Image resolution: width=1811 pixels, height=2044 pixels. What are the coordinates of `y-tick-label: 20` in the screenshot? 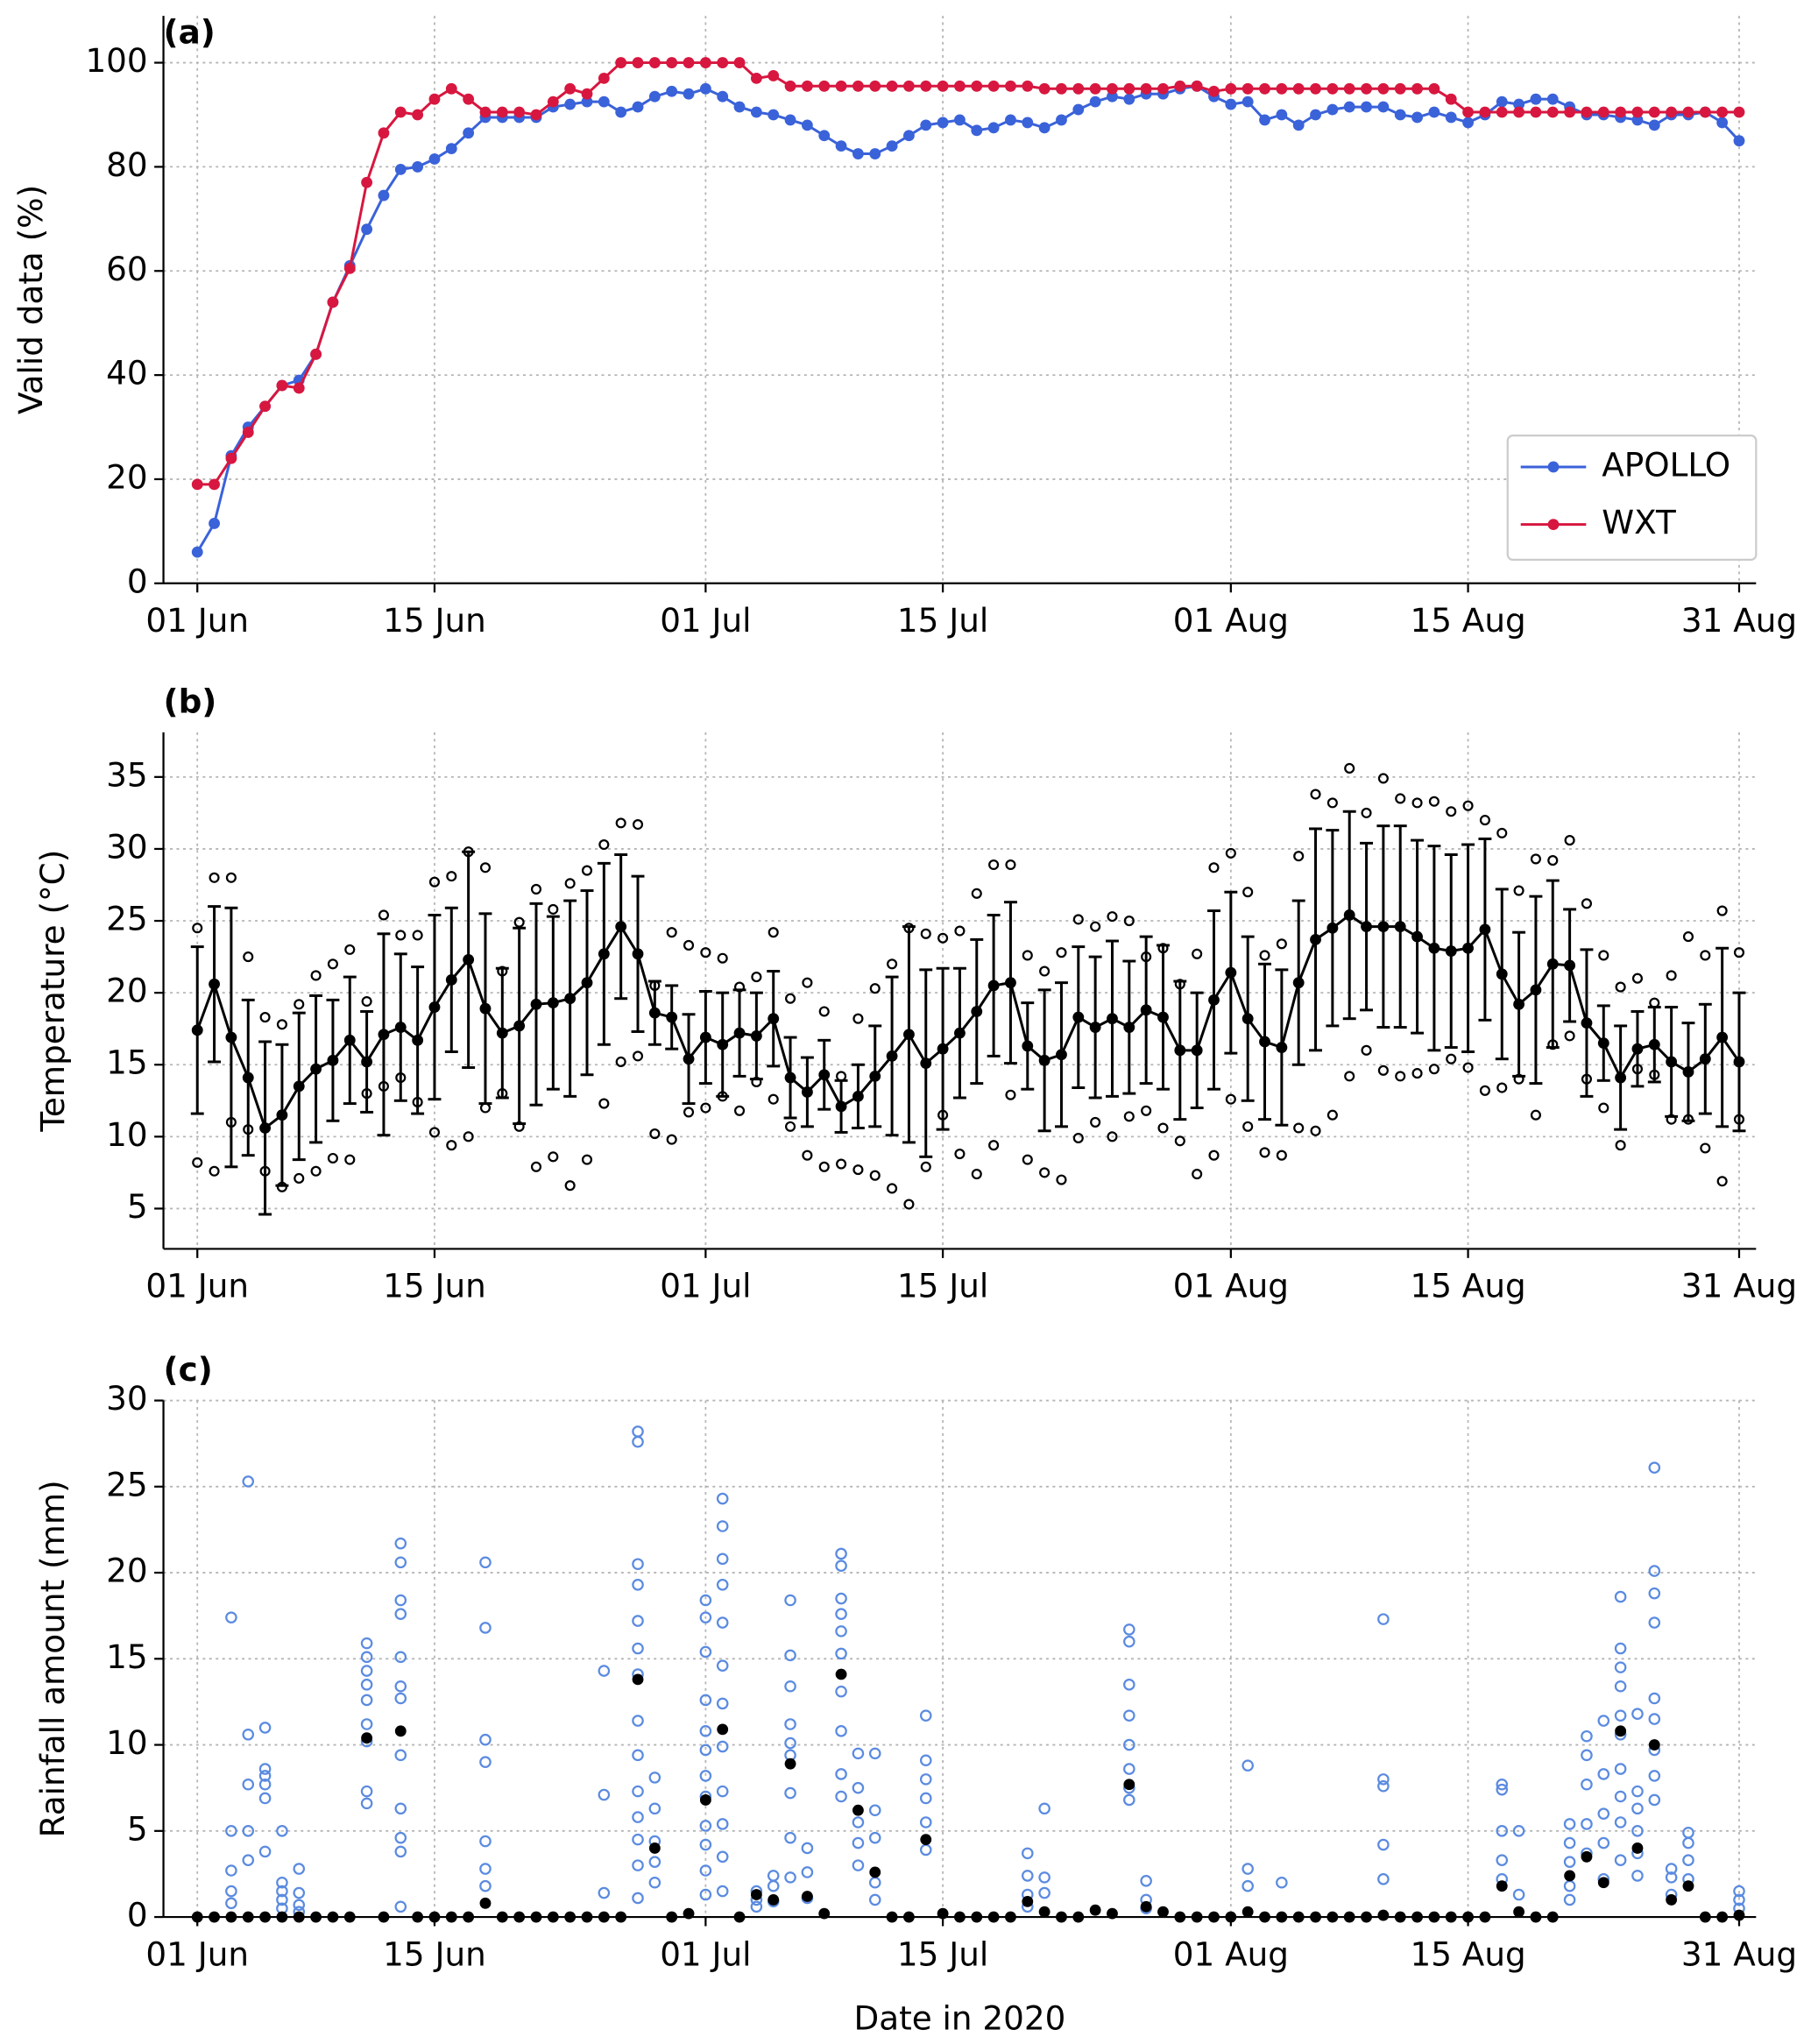 It's located at (127, 1571).